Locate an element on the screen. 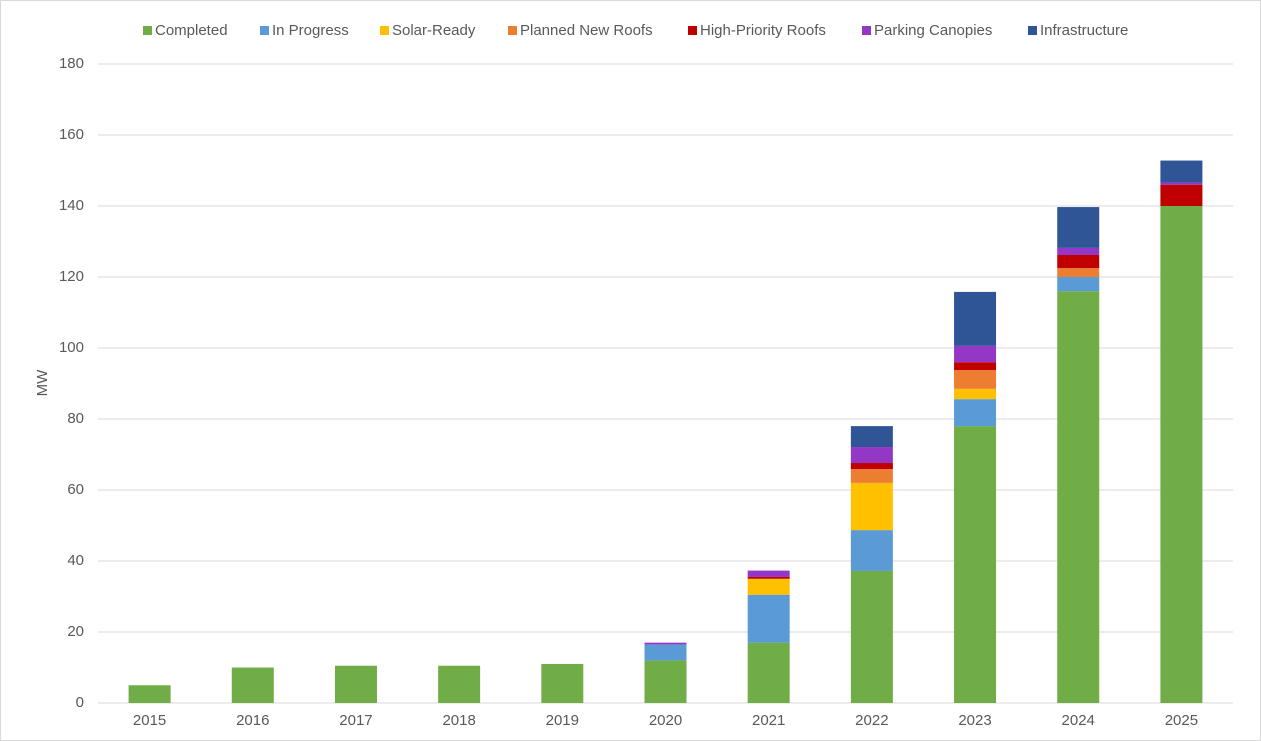  y-tick-label: 100 is located at coordinates (71, 347).